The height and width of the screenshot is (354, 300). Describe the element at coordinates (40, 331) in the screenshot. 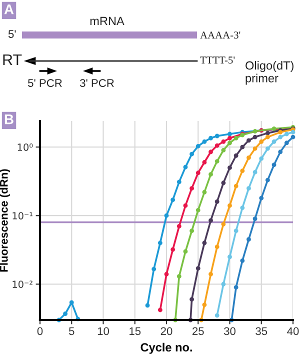

I see `x-tick-label: 0` at that location.